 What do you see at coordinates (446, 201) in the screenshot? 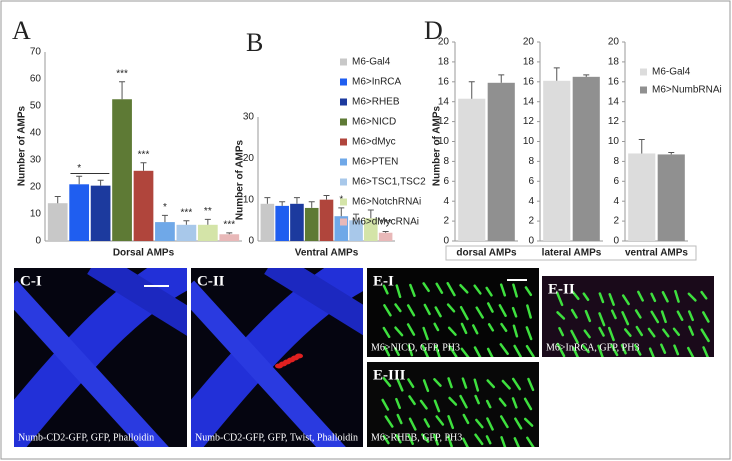
I see `y-tick-label: 4` at bounding box center [446, 201].